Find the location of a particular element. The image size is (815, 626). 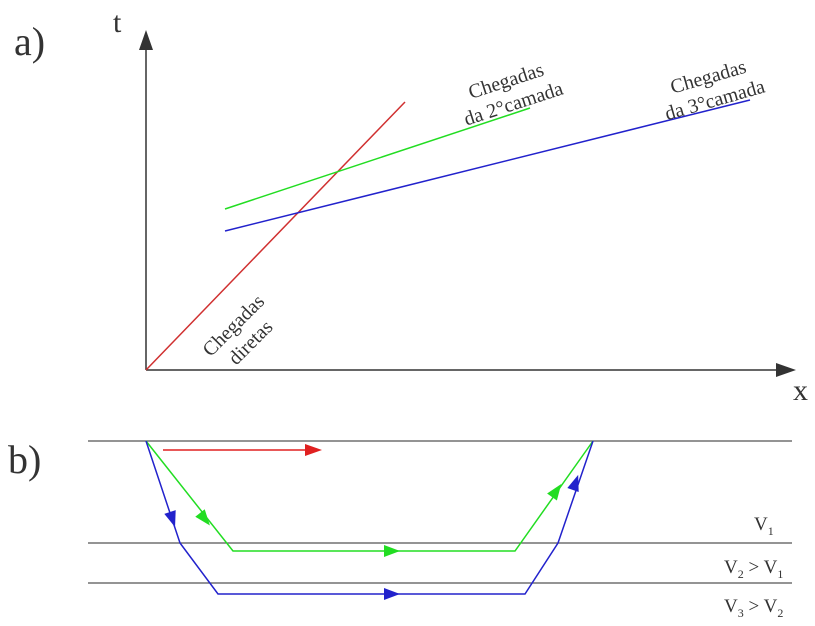

t-axis-label: t is located at coordinates (117, 22).